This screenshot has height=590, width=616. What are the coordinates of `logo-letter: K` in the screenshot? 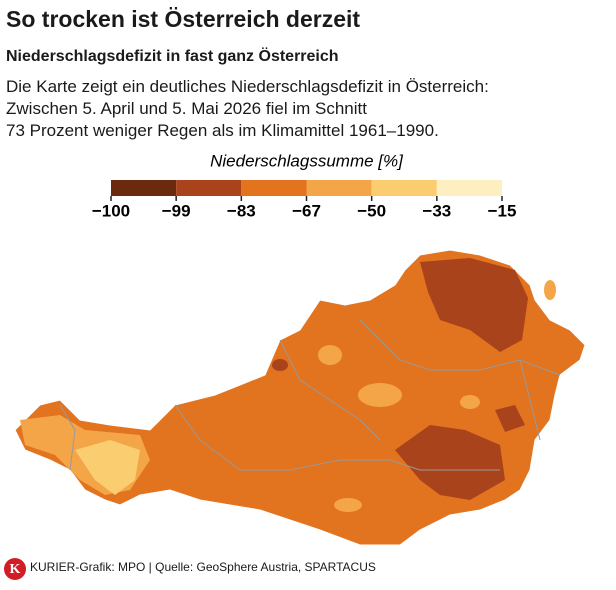 It's located at (15, 569).